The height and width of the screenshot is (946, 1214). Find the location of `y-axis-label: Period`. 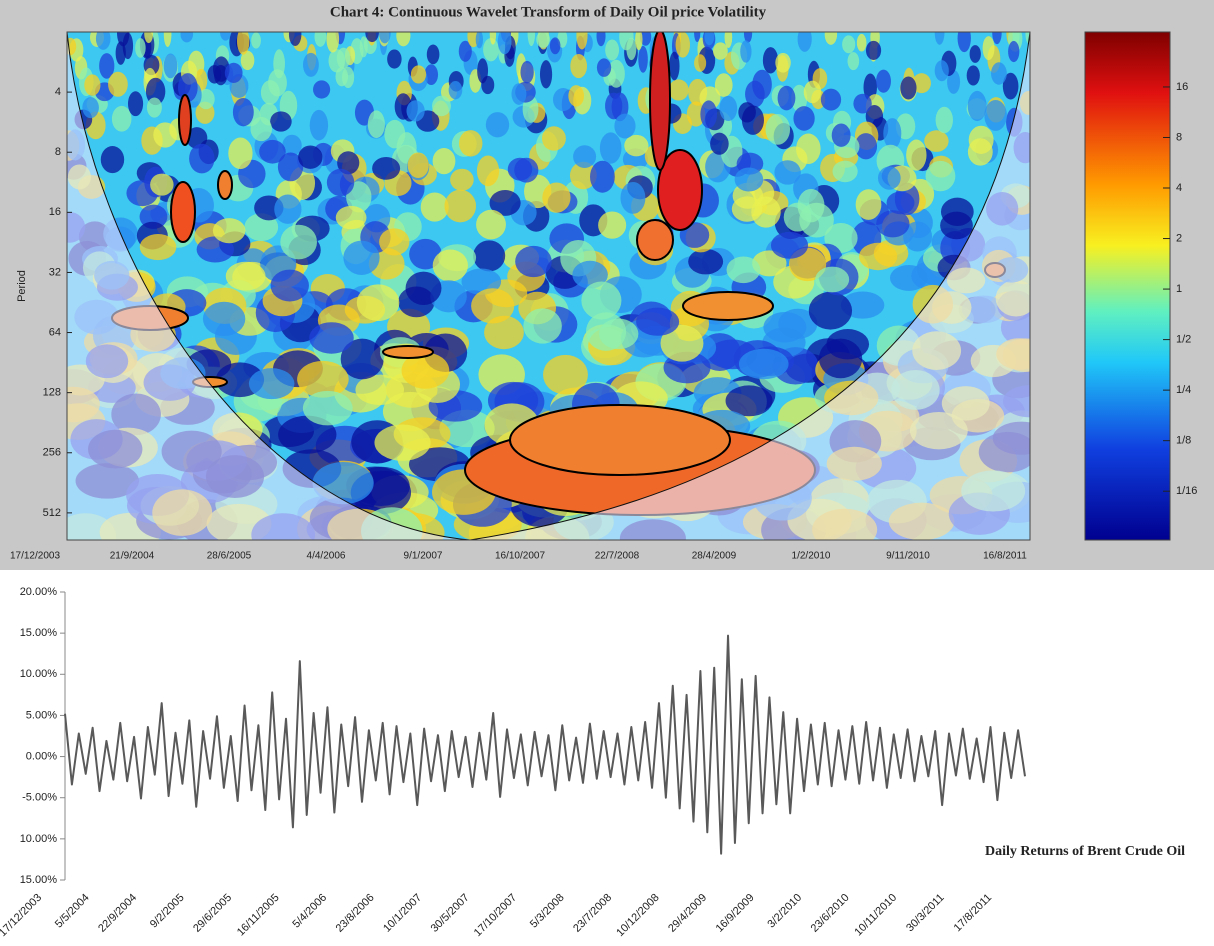

y-axis-label: Period is located at coordinates (22, 286).